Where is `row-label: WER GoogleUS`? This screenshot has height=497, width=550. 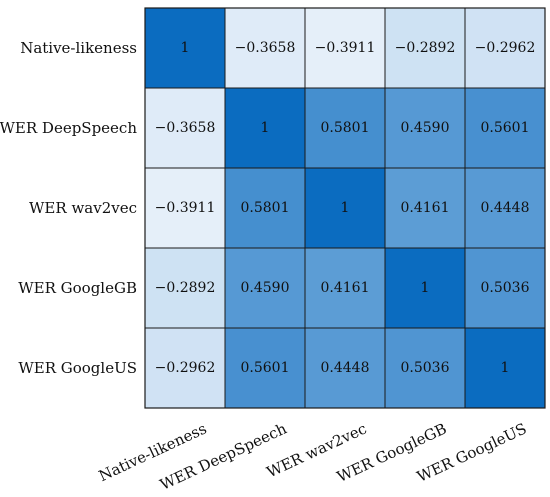 row-label: WER GoogleUS is located at coordinates (77, 368).